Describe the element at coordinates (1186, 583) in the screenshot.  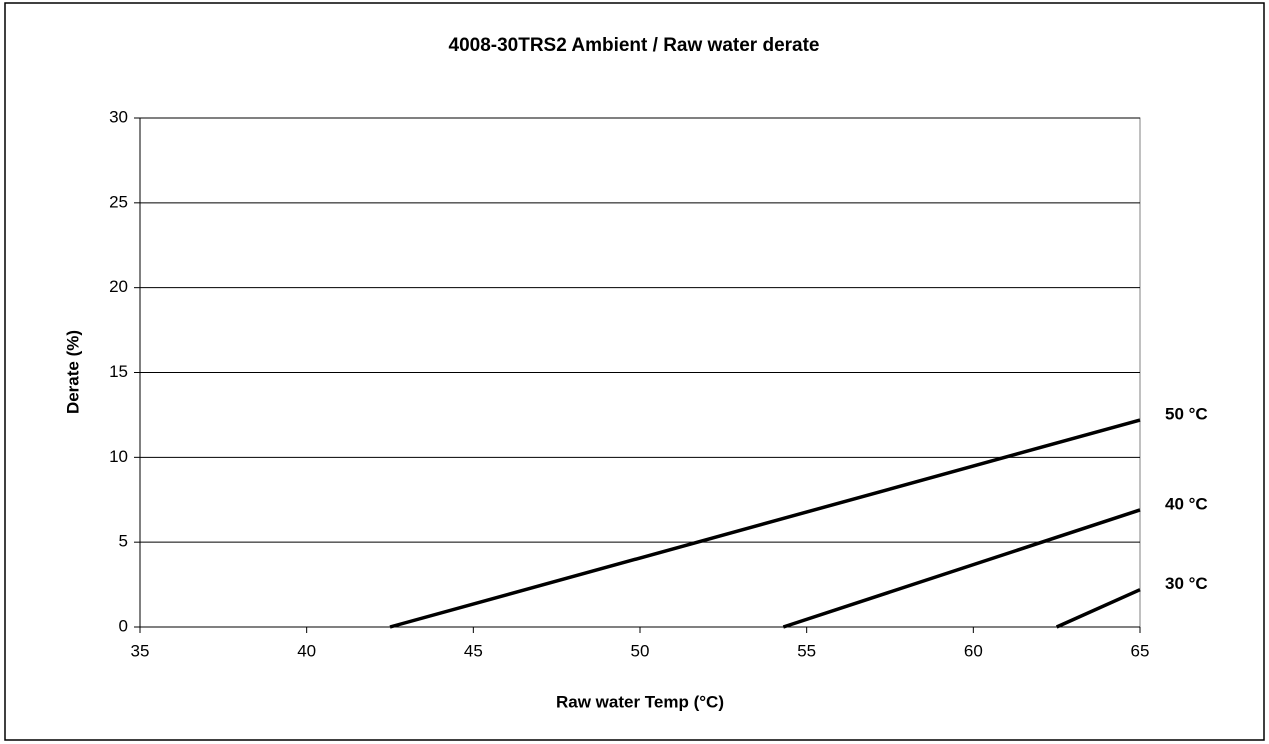
I see `series-label: 30 °C` at that location.